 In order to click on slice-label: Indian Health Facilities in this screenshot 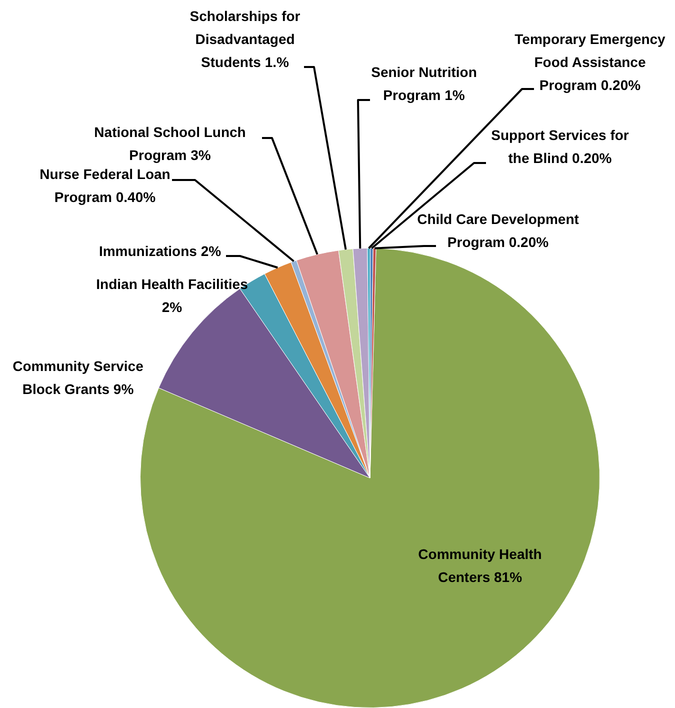, I will do `click(172, 284)`.